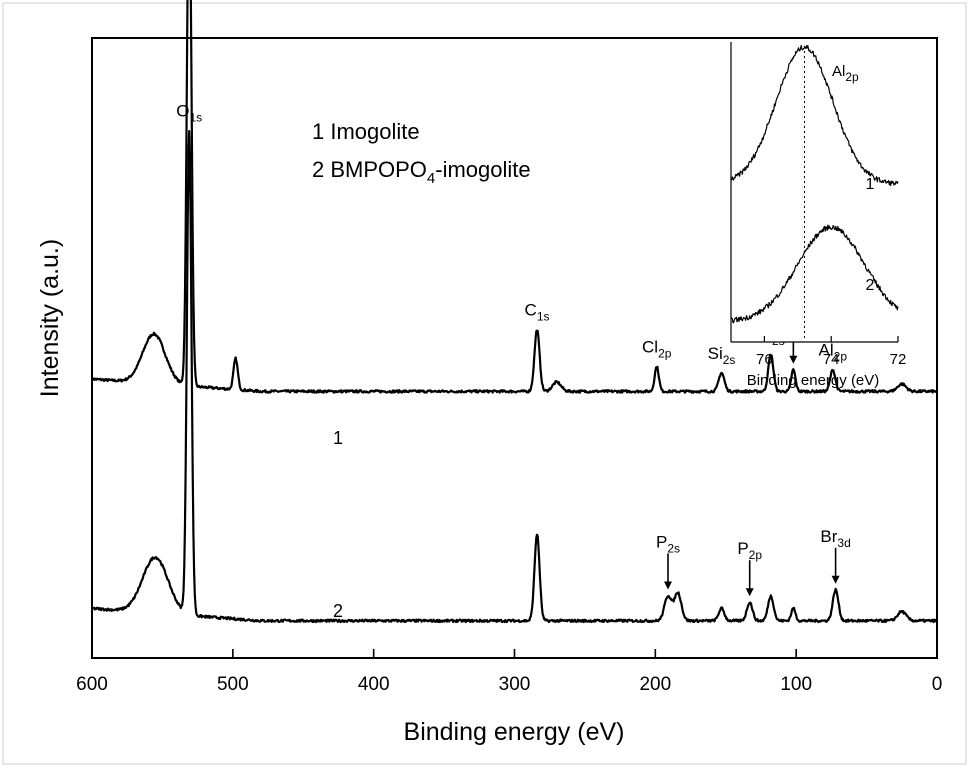 The width and height of the screenshot is (969, 772). Describe the element at coordinates (898, 359) in the screenshot. I see `inset-x-tick-label: 72` at that location.